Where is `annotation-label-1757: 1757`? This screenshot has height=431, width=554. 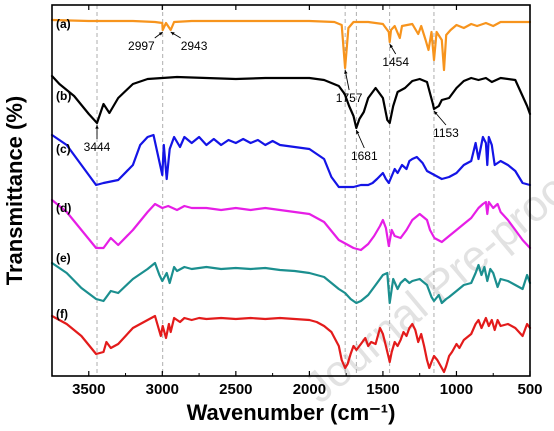
annotation-label-1757: 1757 is located at coordinates (349, 98).